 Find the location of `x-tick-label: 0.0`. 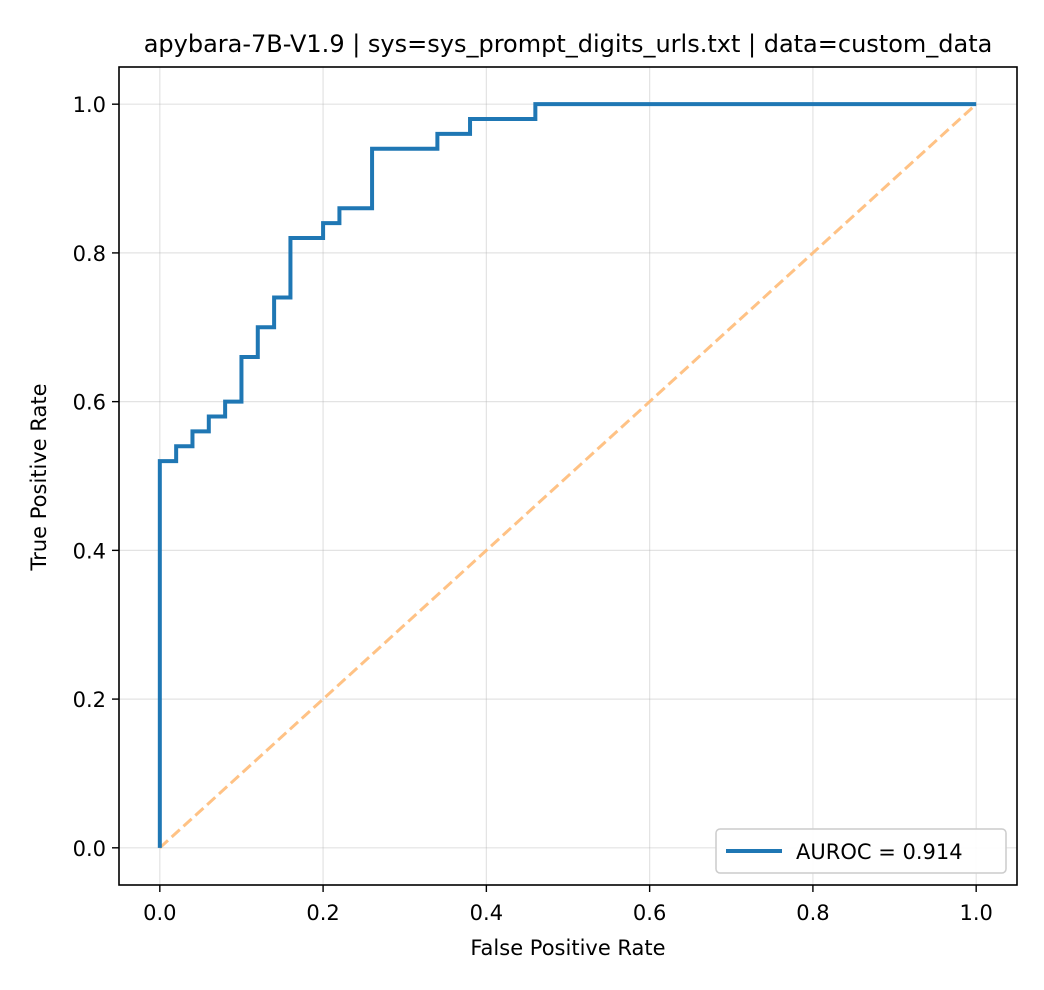

x-tick-label: 0.0 is located at coordinates (159, 913).